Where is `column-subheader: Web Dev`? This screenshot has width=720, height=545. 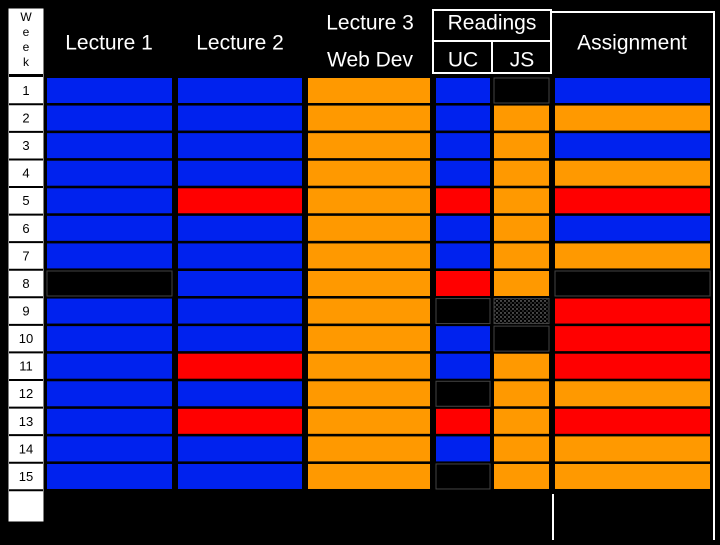 column-subheader: Web Dev is located at coordinates (370, 60).